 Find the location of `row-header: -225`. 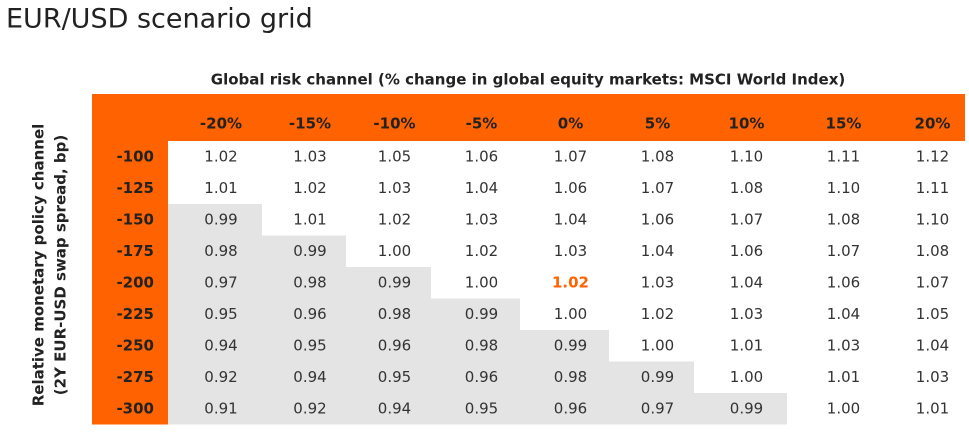

row-header: -225 is located at coordinates (135, 314).